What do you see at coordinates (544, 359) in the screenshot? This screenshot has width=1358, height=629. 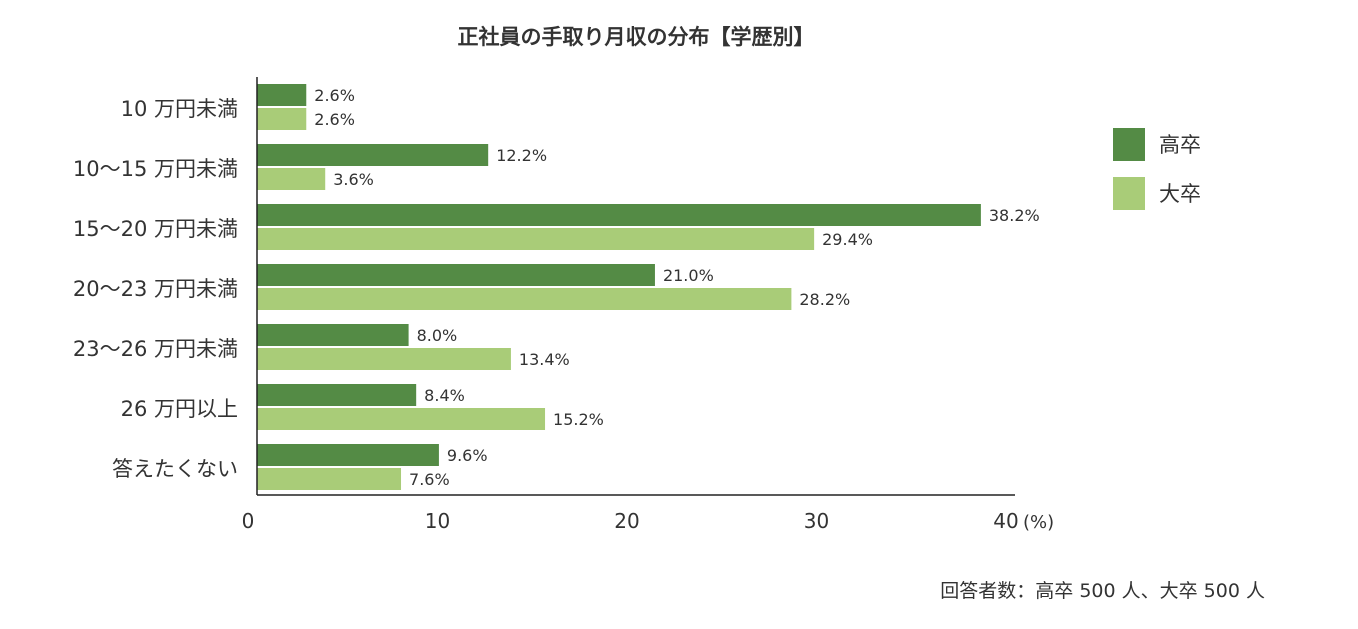 I see `data-label: 13.4%` at bounding box center [544, 359].